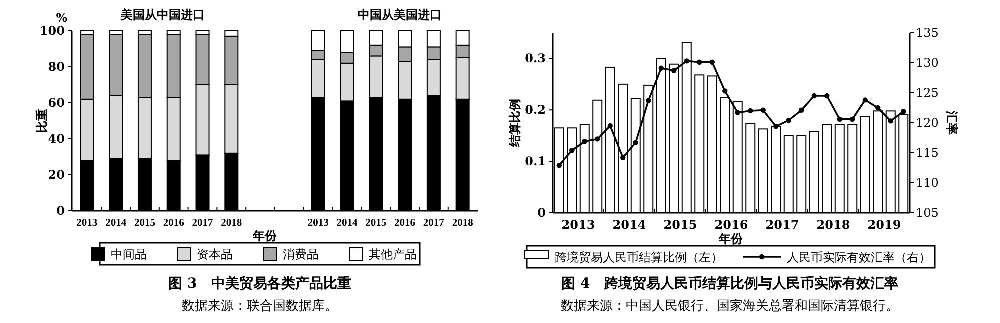 The height and width of the screenshot is (323, 1000). Describe the element at coordinates (535, 59) in the screenshot. I see `y-tick-label: 0.3` at that location.